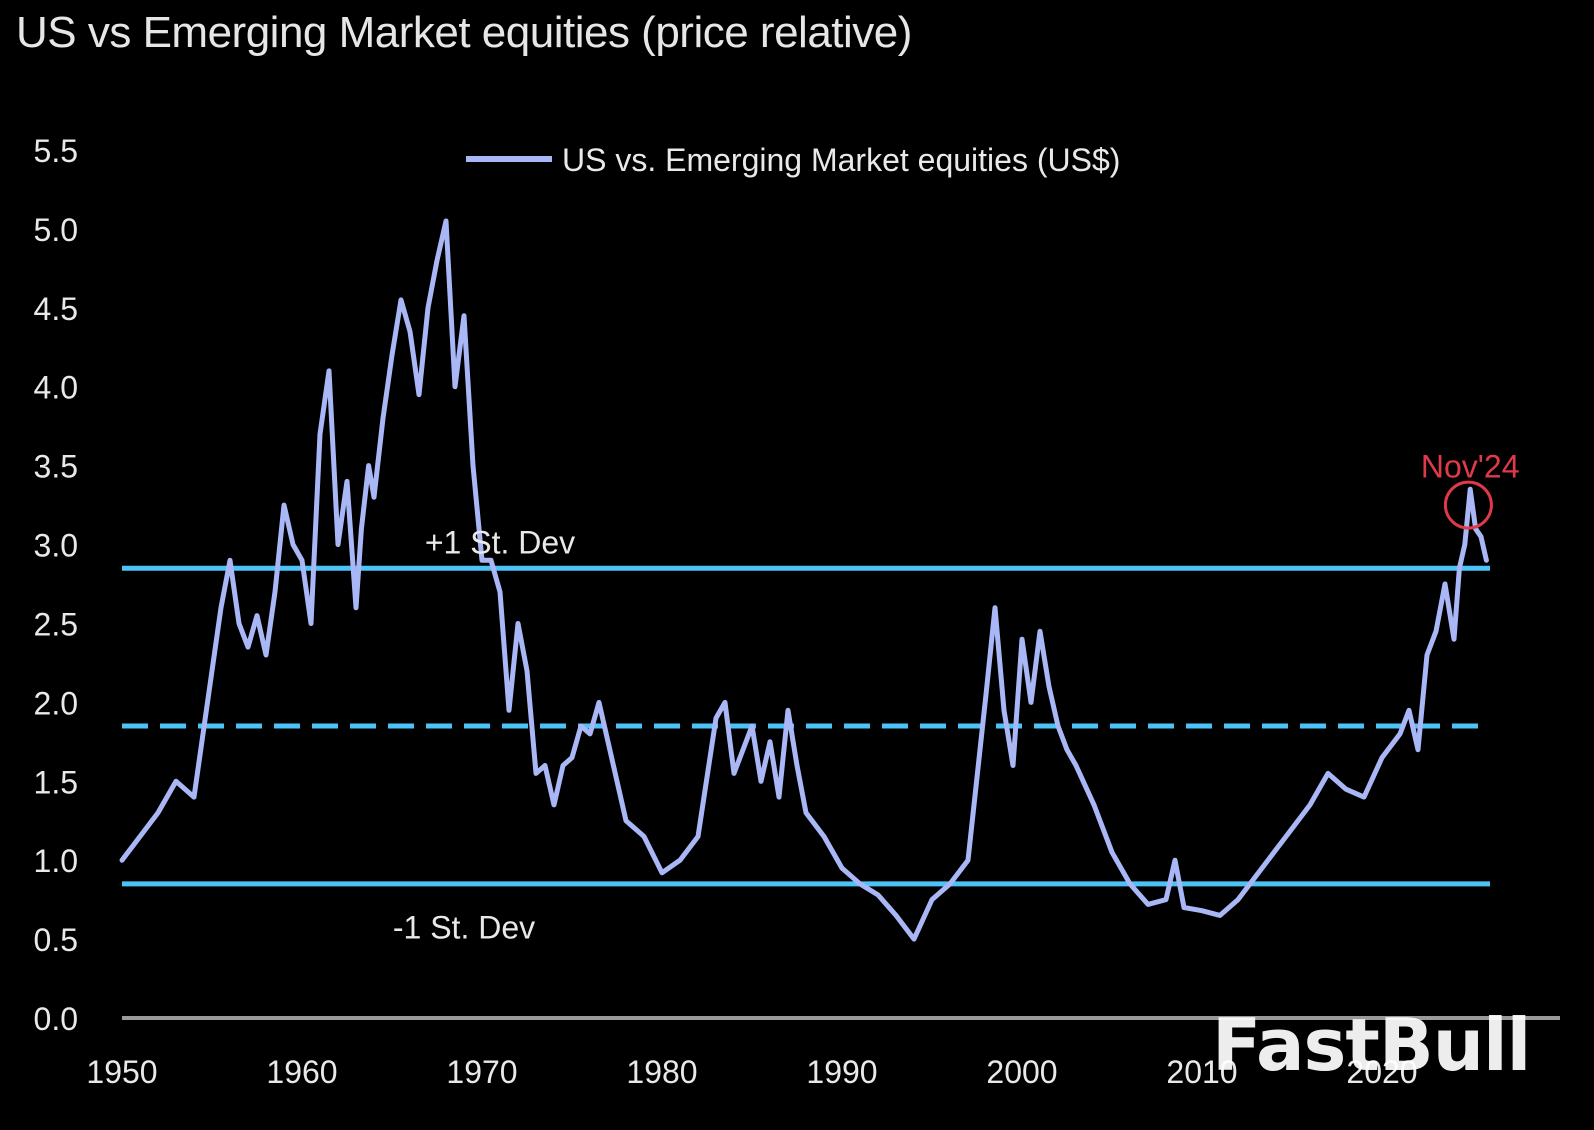  Describe the element at coordinates (500, 542) in the screenshot. I see `stdev-annotation-0: +1 St. Dev` at that location.